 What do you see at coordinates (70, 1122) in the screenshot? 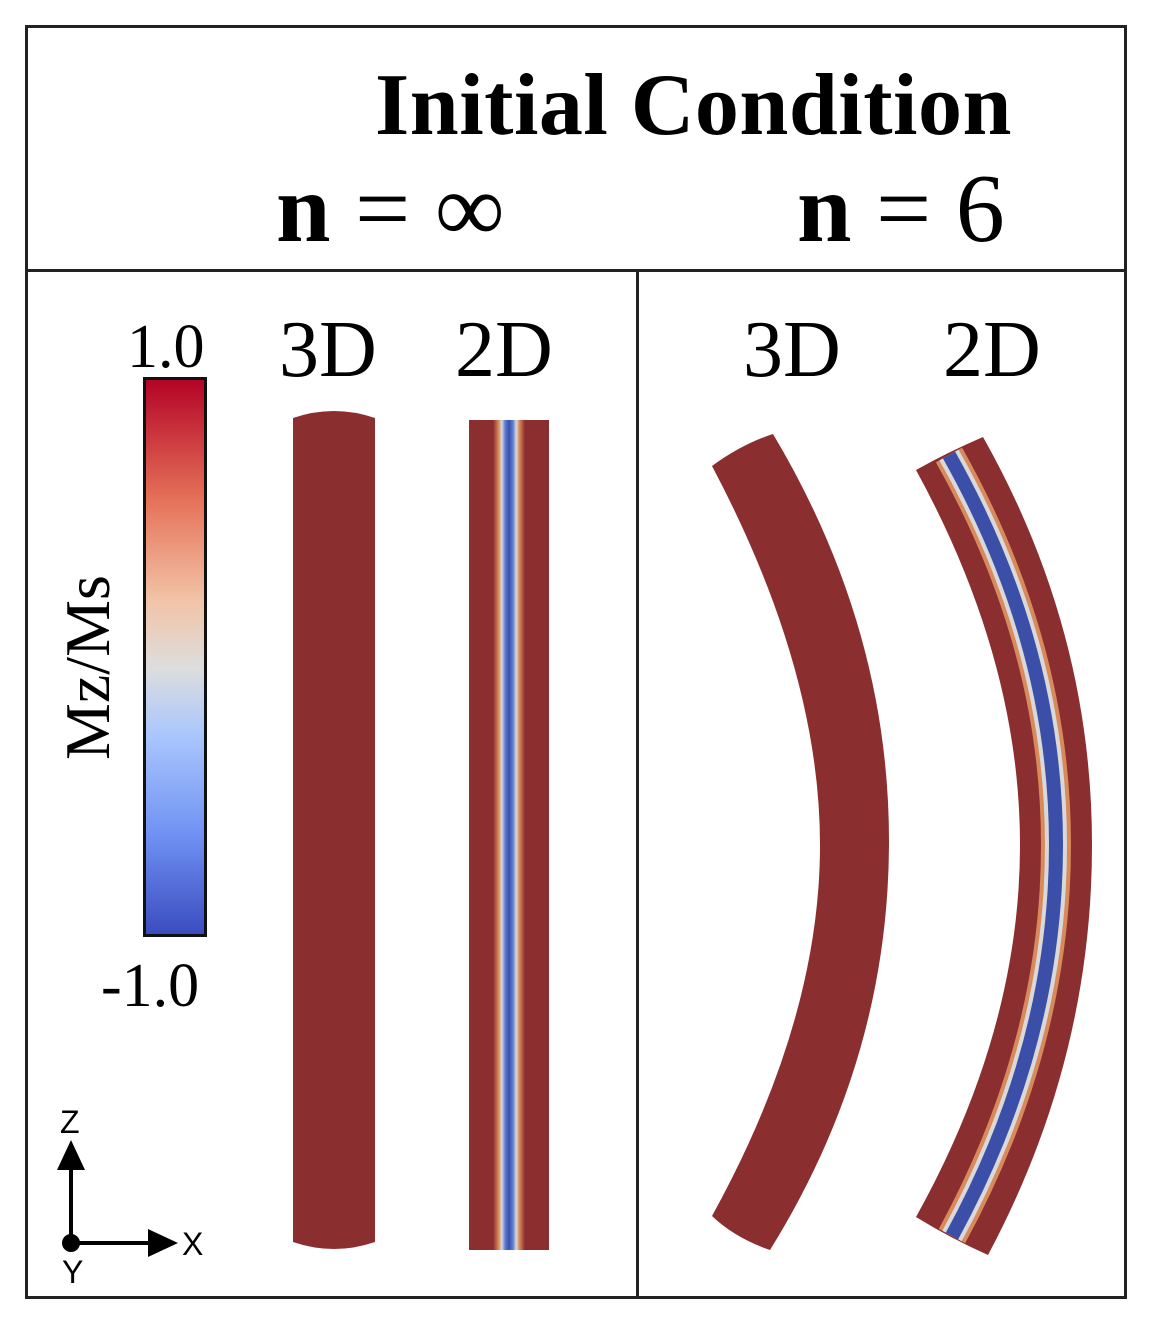
I see `z-axis-label: Z` at bounding box center [70, 1122].